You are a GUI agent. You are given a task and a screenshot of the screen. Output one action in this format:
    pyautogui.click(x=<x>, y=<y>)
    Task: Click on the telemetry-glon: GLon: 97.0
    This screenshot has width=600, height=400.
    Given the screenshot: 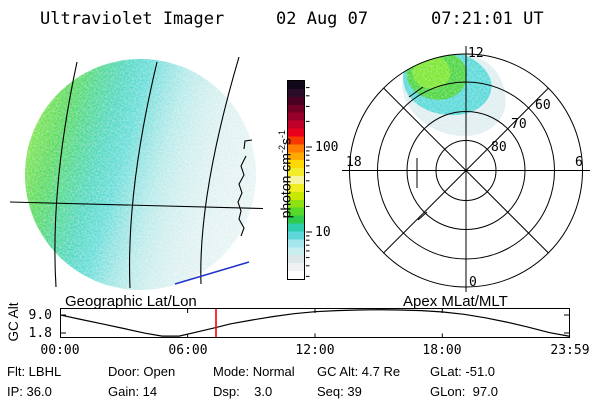 What is the action you would take?
    pyautogui.click(x=464, y=391)
    